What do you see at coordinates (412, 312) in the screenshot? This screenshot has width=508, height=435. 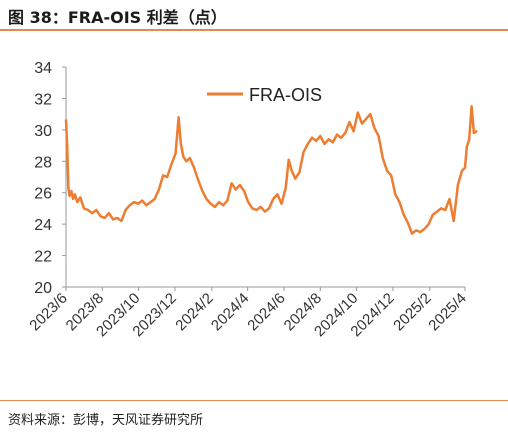 I see `x-tick-label: 2025/2` at bounding box center [412, 312].